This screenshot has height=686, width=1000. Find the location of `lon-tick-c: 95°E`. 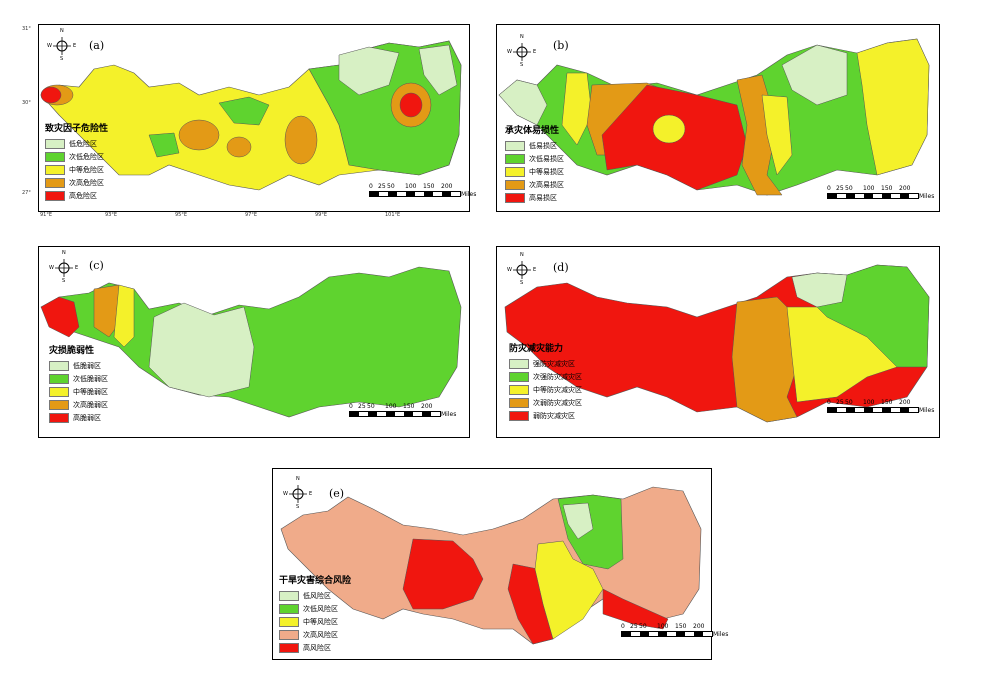

lon-tick-c: 95°E is located at coordinates (181, 215).